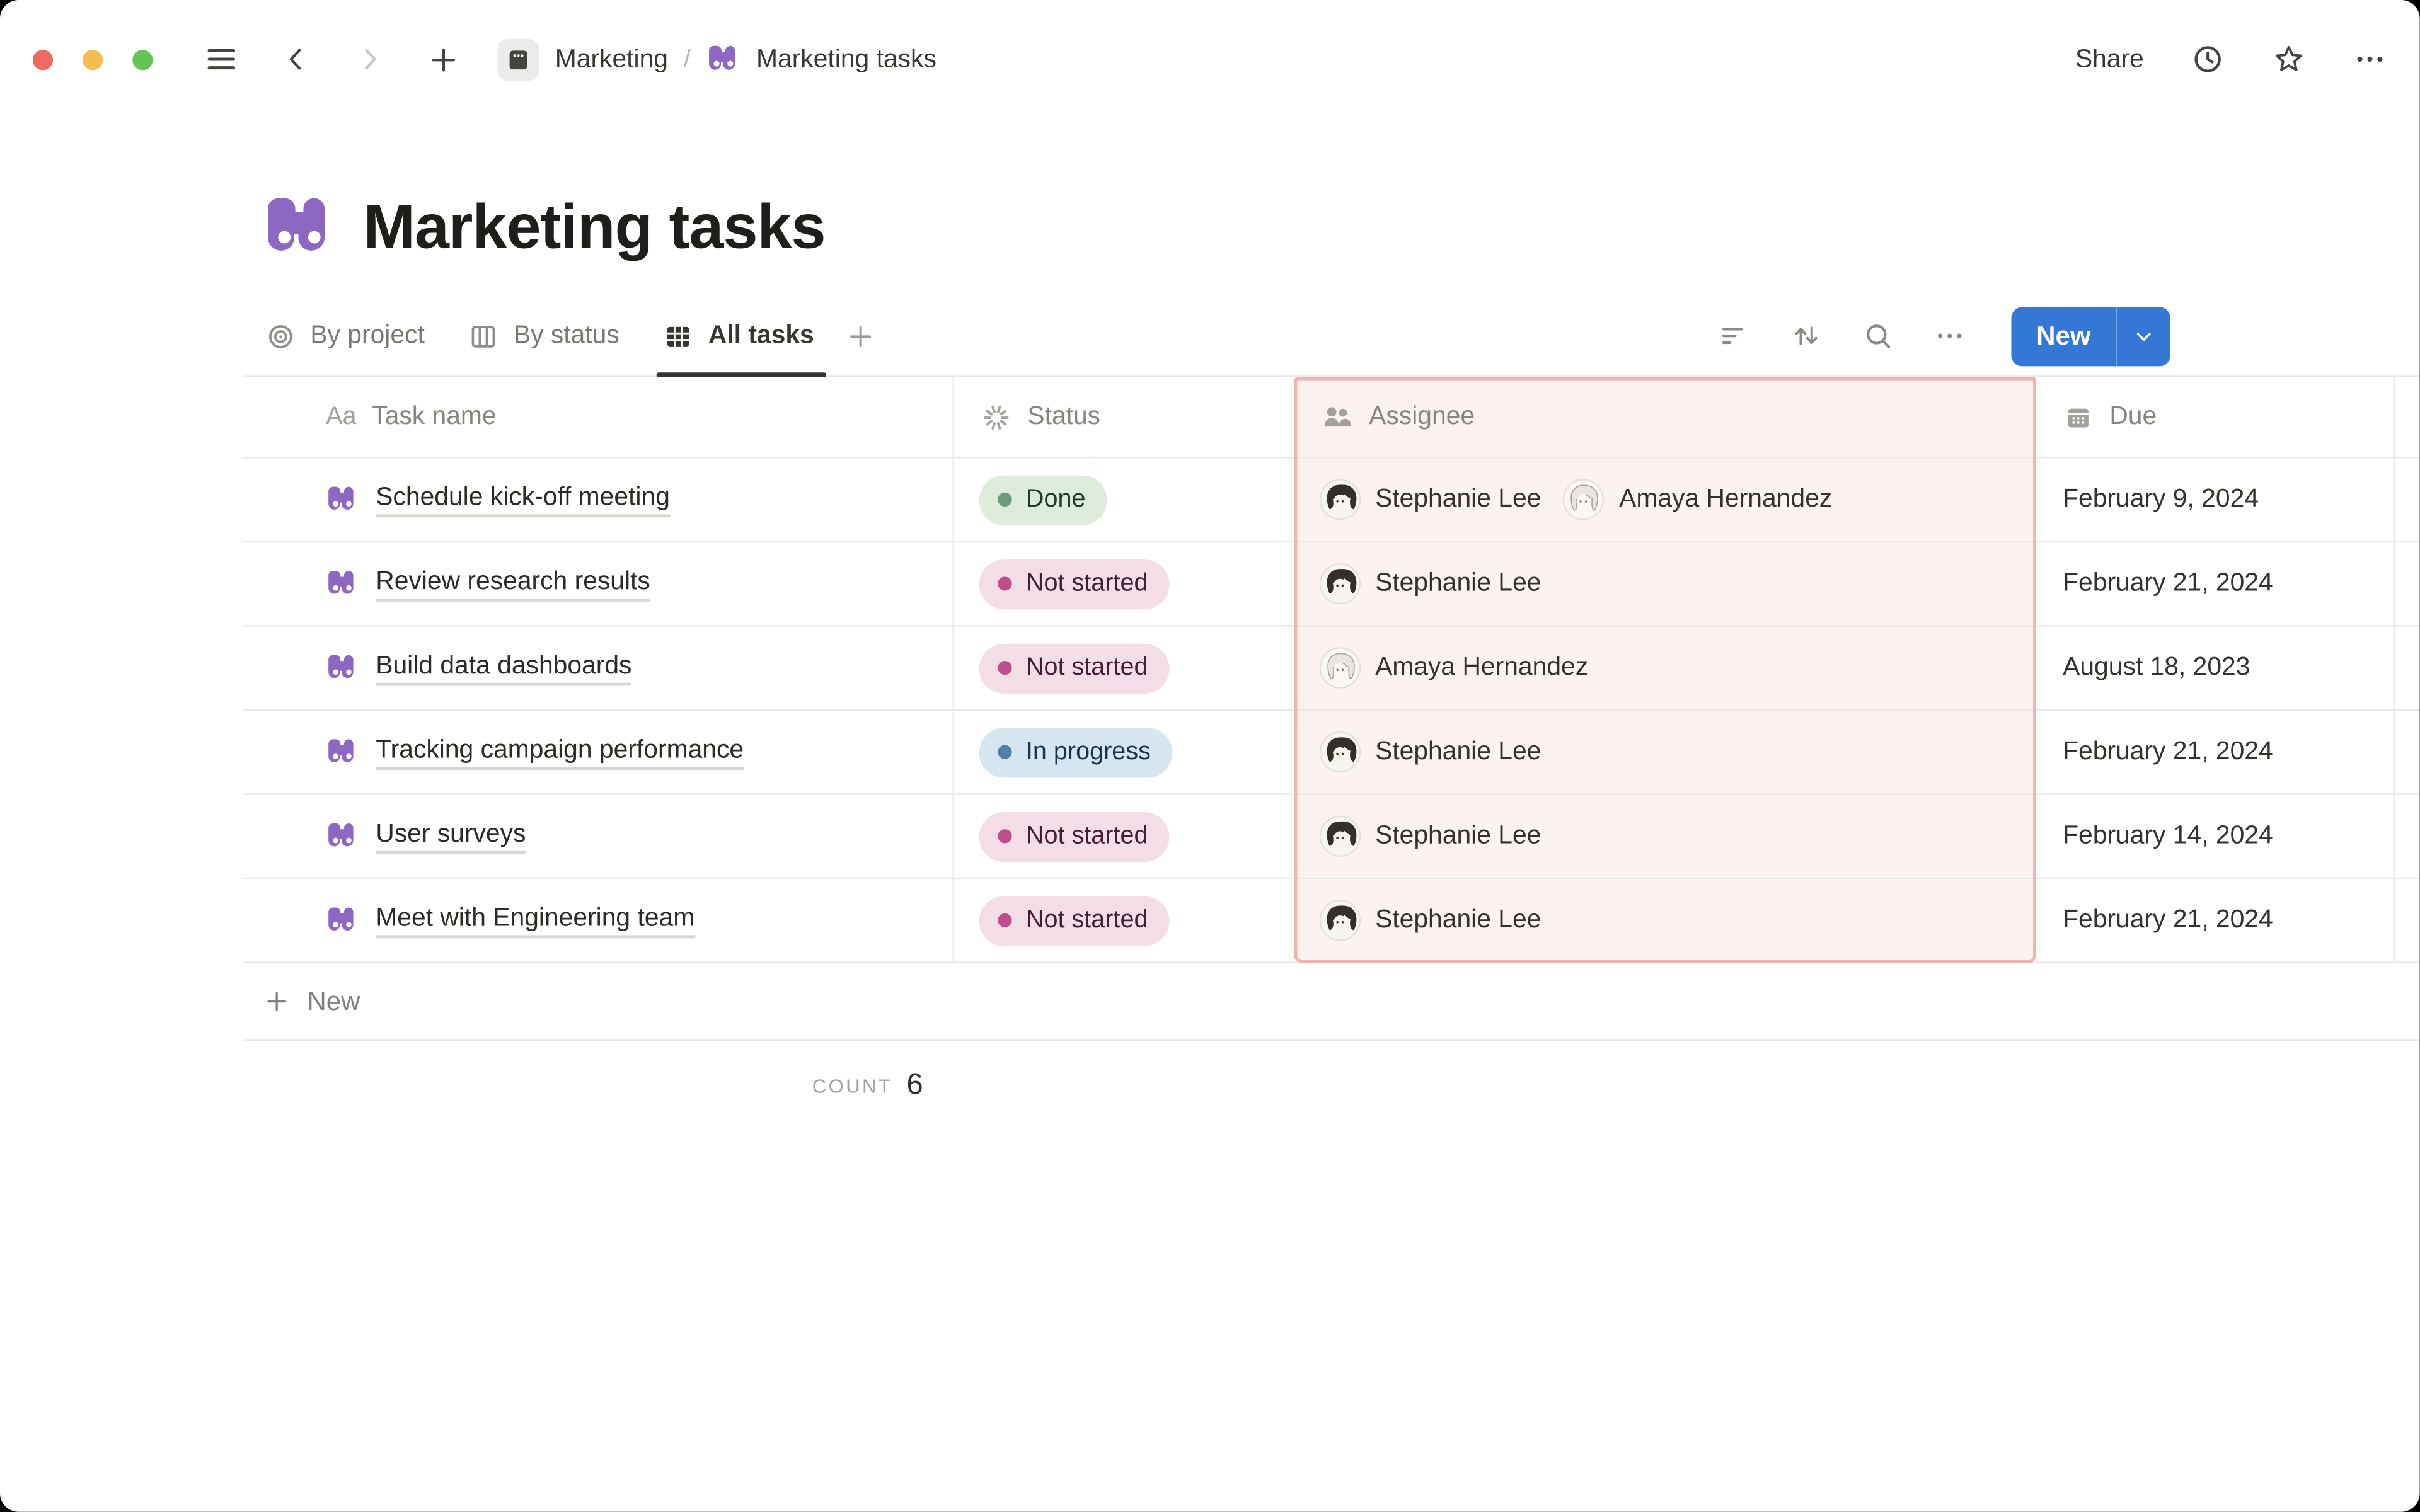  What do you see at coordinates (535, 920) in the screenshot?
I see `task-name-link: Meet with Engineering team` at bounding box center [535, 920].